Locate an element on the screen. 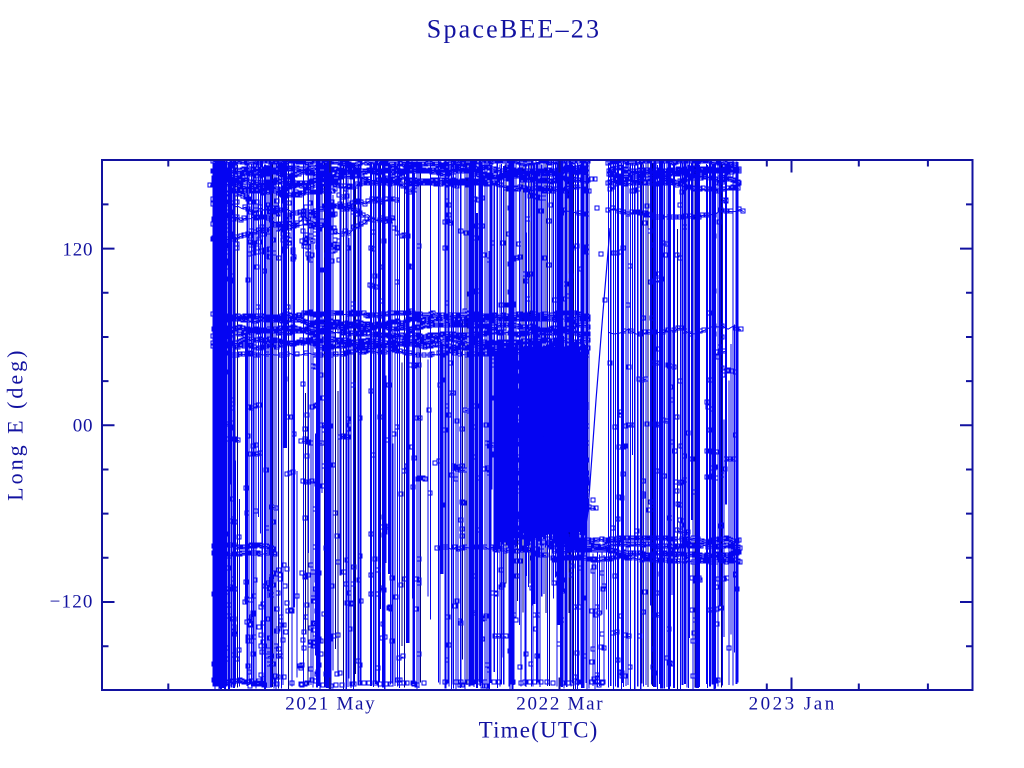  svg-text: −120 is located at coordinates (72, 602).